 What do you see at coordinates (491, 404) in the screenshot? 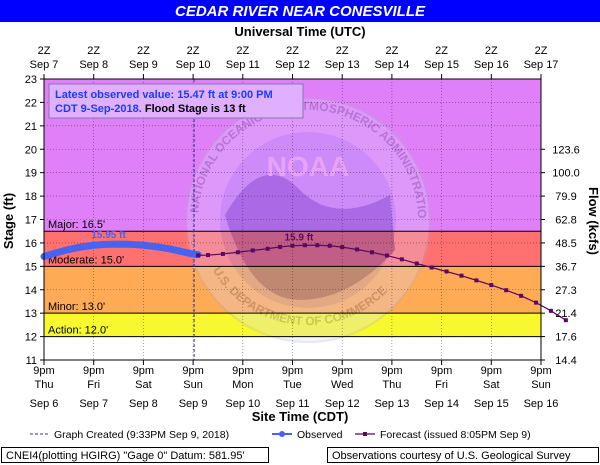
I see `bottom-tick-date: Sep 15` at bounding box center [491, 404].